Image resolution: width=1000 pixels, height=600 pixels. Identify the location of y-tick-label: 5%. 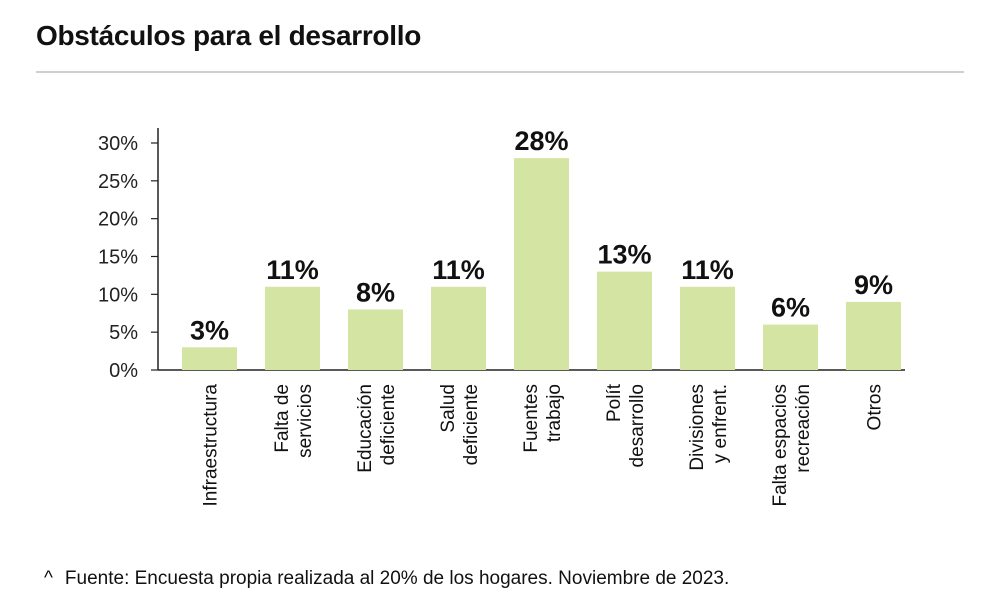
(123, 333).